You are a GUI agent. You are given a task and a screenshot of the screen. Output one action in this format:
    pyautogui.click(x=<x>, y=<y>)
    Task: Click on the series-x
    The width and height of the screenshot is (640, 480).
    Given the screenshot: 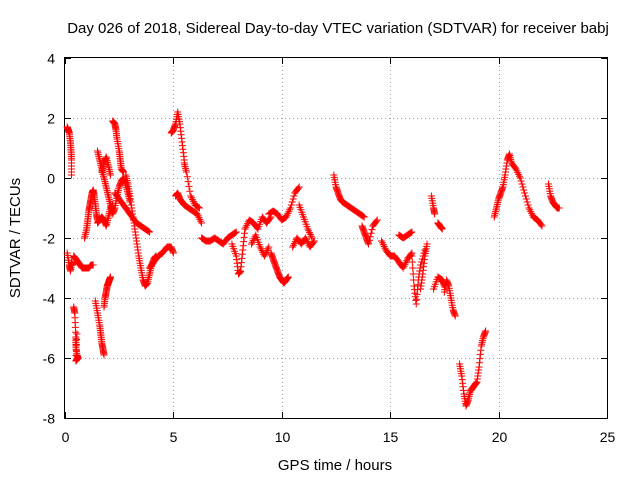 What is the action you would take?
    pyautogui.click(x=305, y=221)
    